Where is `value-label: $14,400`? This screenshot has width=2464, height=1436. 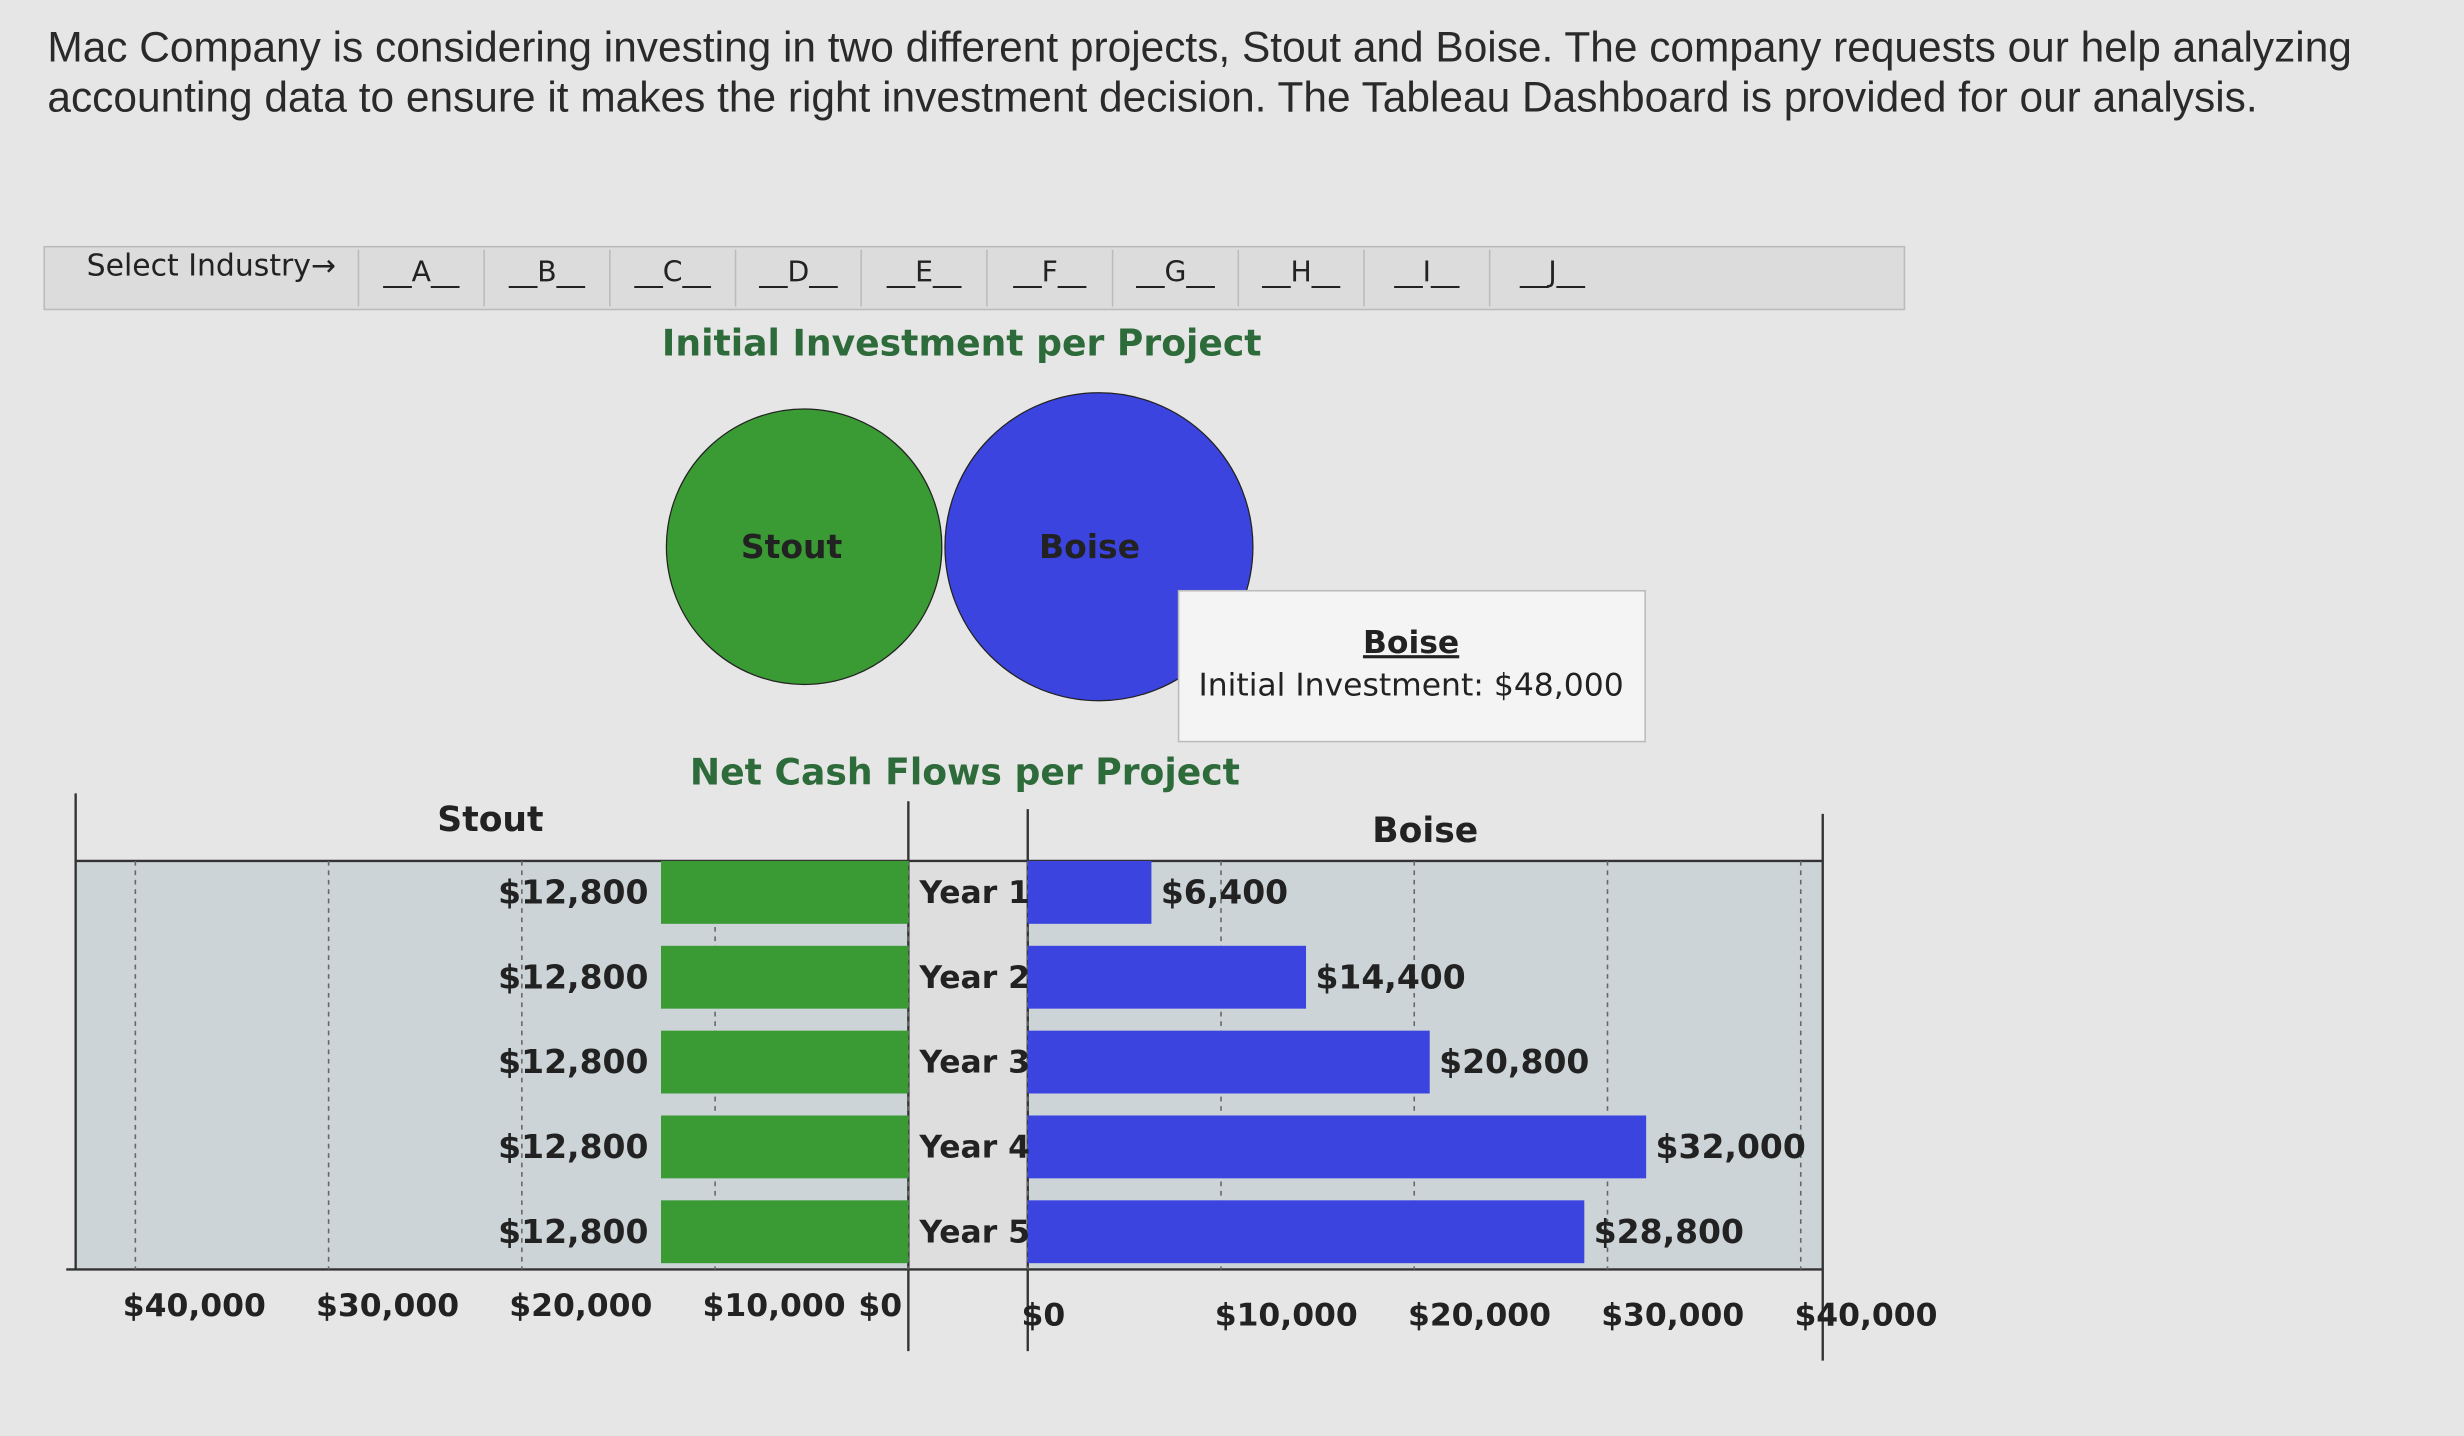 value-label: $14,400 is located at coordinates (1390, 976).